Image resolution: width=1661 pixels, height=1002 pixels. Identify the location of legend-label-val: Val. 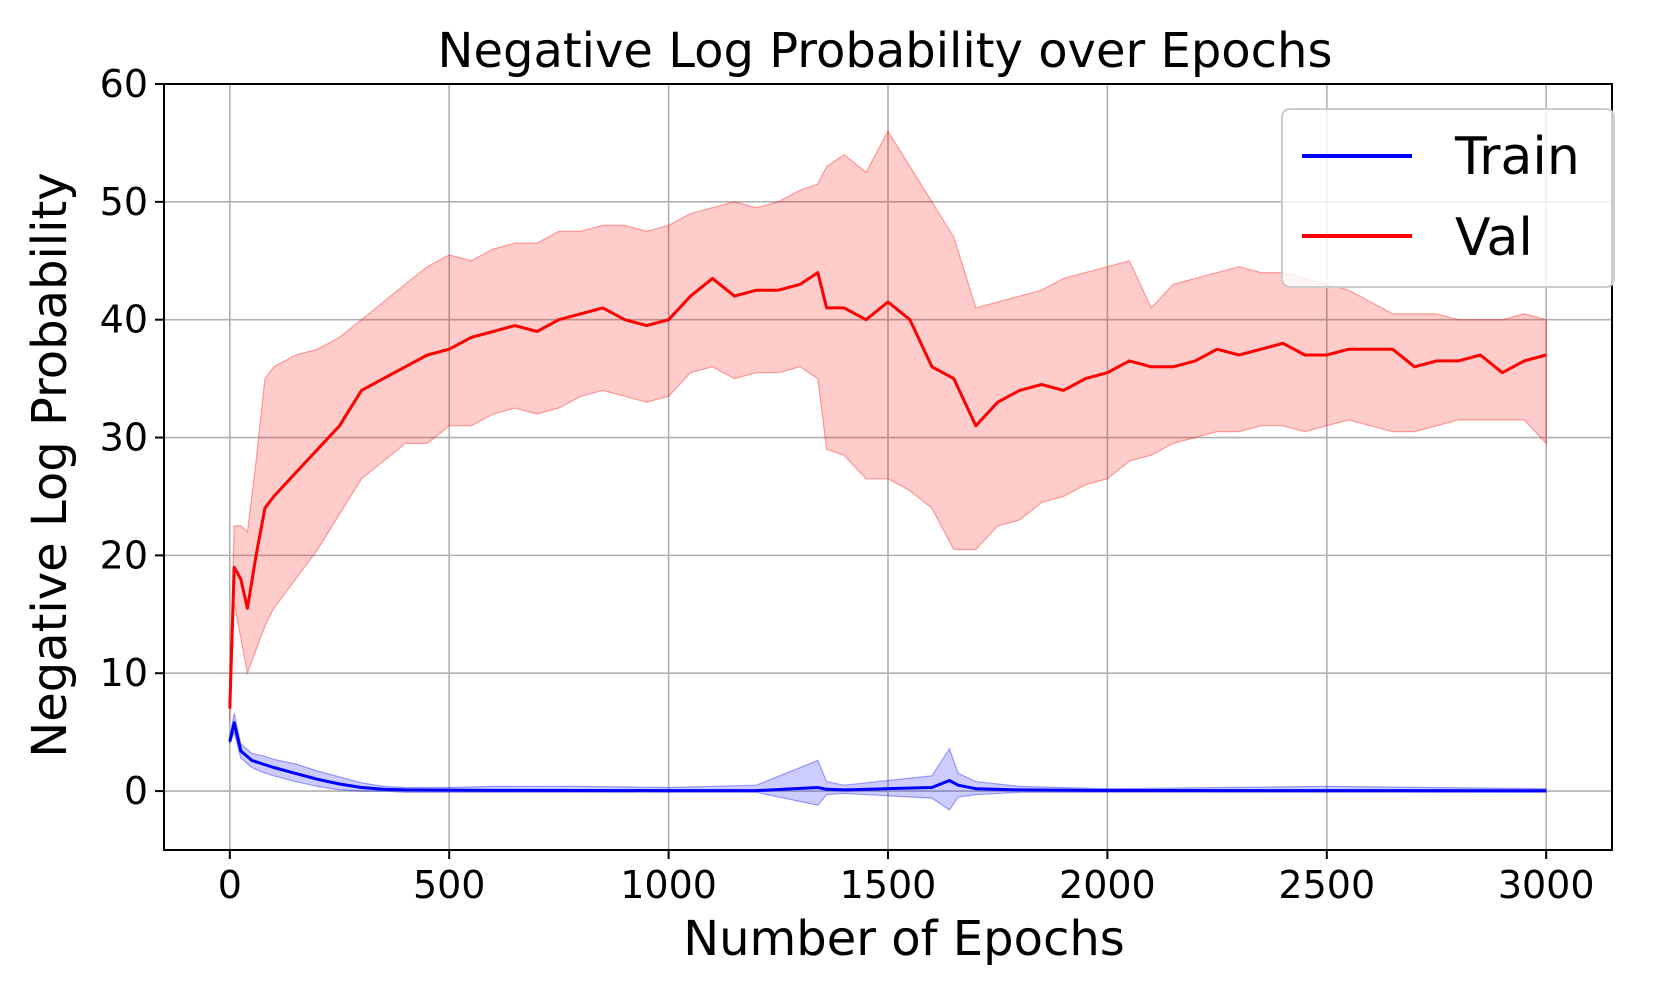
(1494, 238).